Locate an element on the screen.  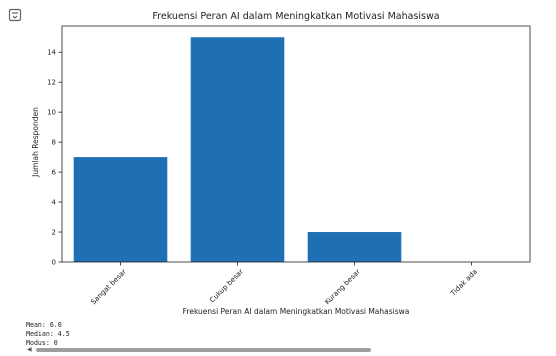
scrollbar-thumb is located at coordinates (203, 350).